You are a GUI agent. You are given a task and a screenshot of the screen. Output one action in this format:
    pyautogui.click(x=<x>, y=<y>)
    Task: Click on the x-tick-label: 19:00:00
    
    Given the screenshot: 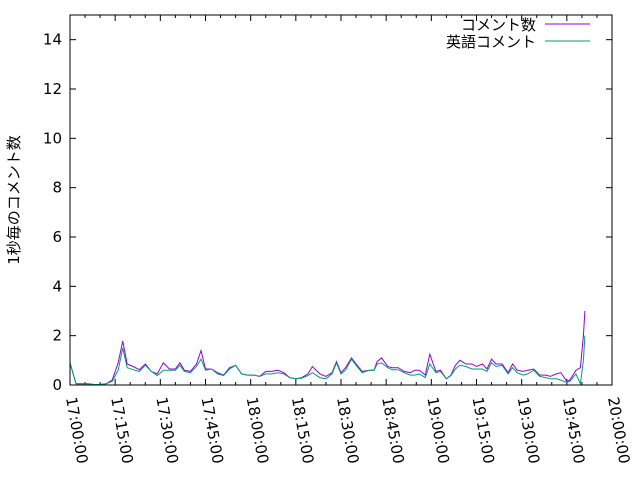 What is the action you would take?
    pyautogui.click(x=437, y=430)
    